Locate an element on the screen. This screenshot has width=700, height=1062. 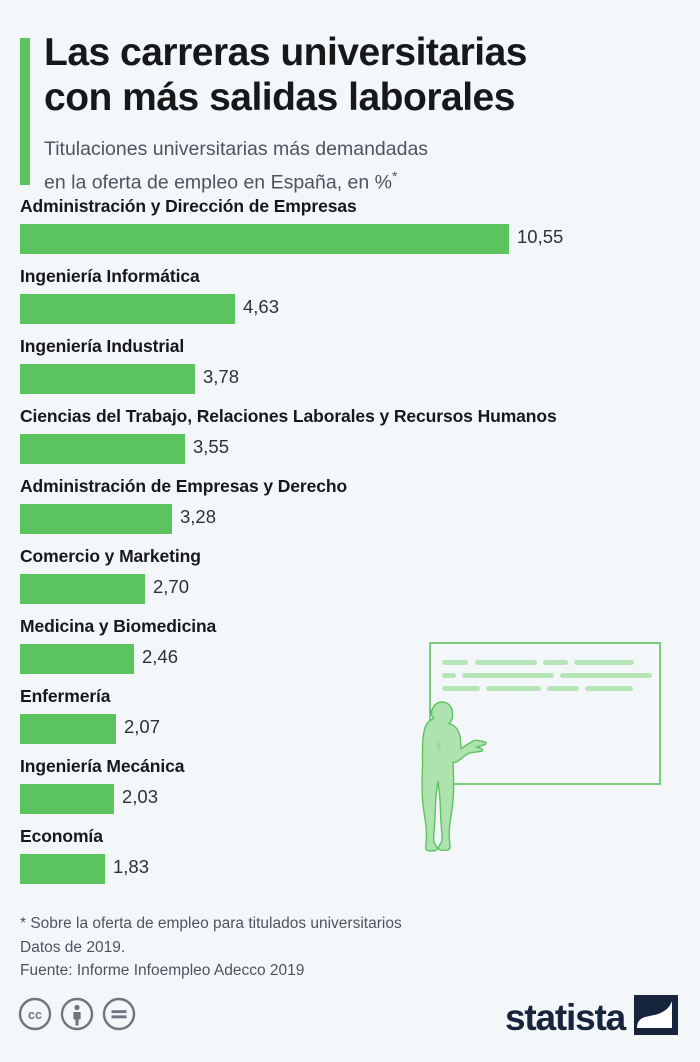
subtitle-line-2: en la oferta de empleo en España, en %* is located at coordinates (354, 180).